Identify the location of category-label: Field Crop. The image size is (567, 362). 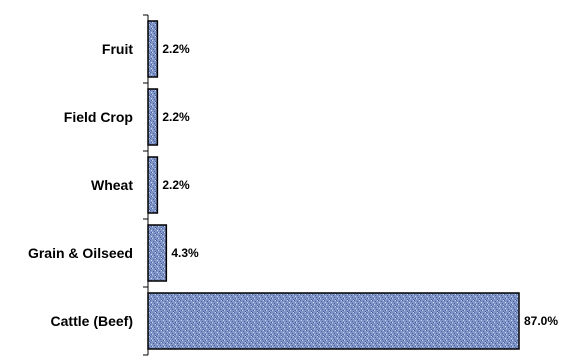
(98, 117).